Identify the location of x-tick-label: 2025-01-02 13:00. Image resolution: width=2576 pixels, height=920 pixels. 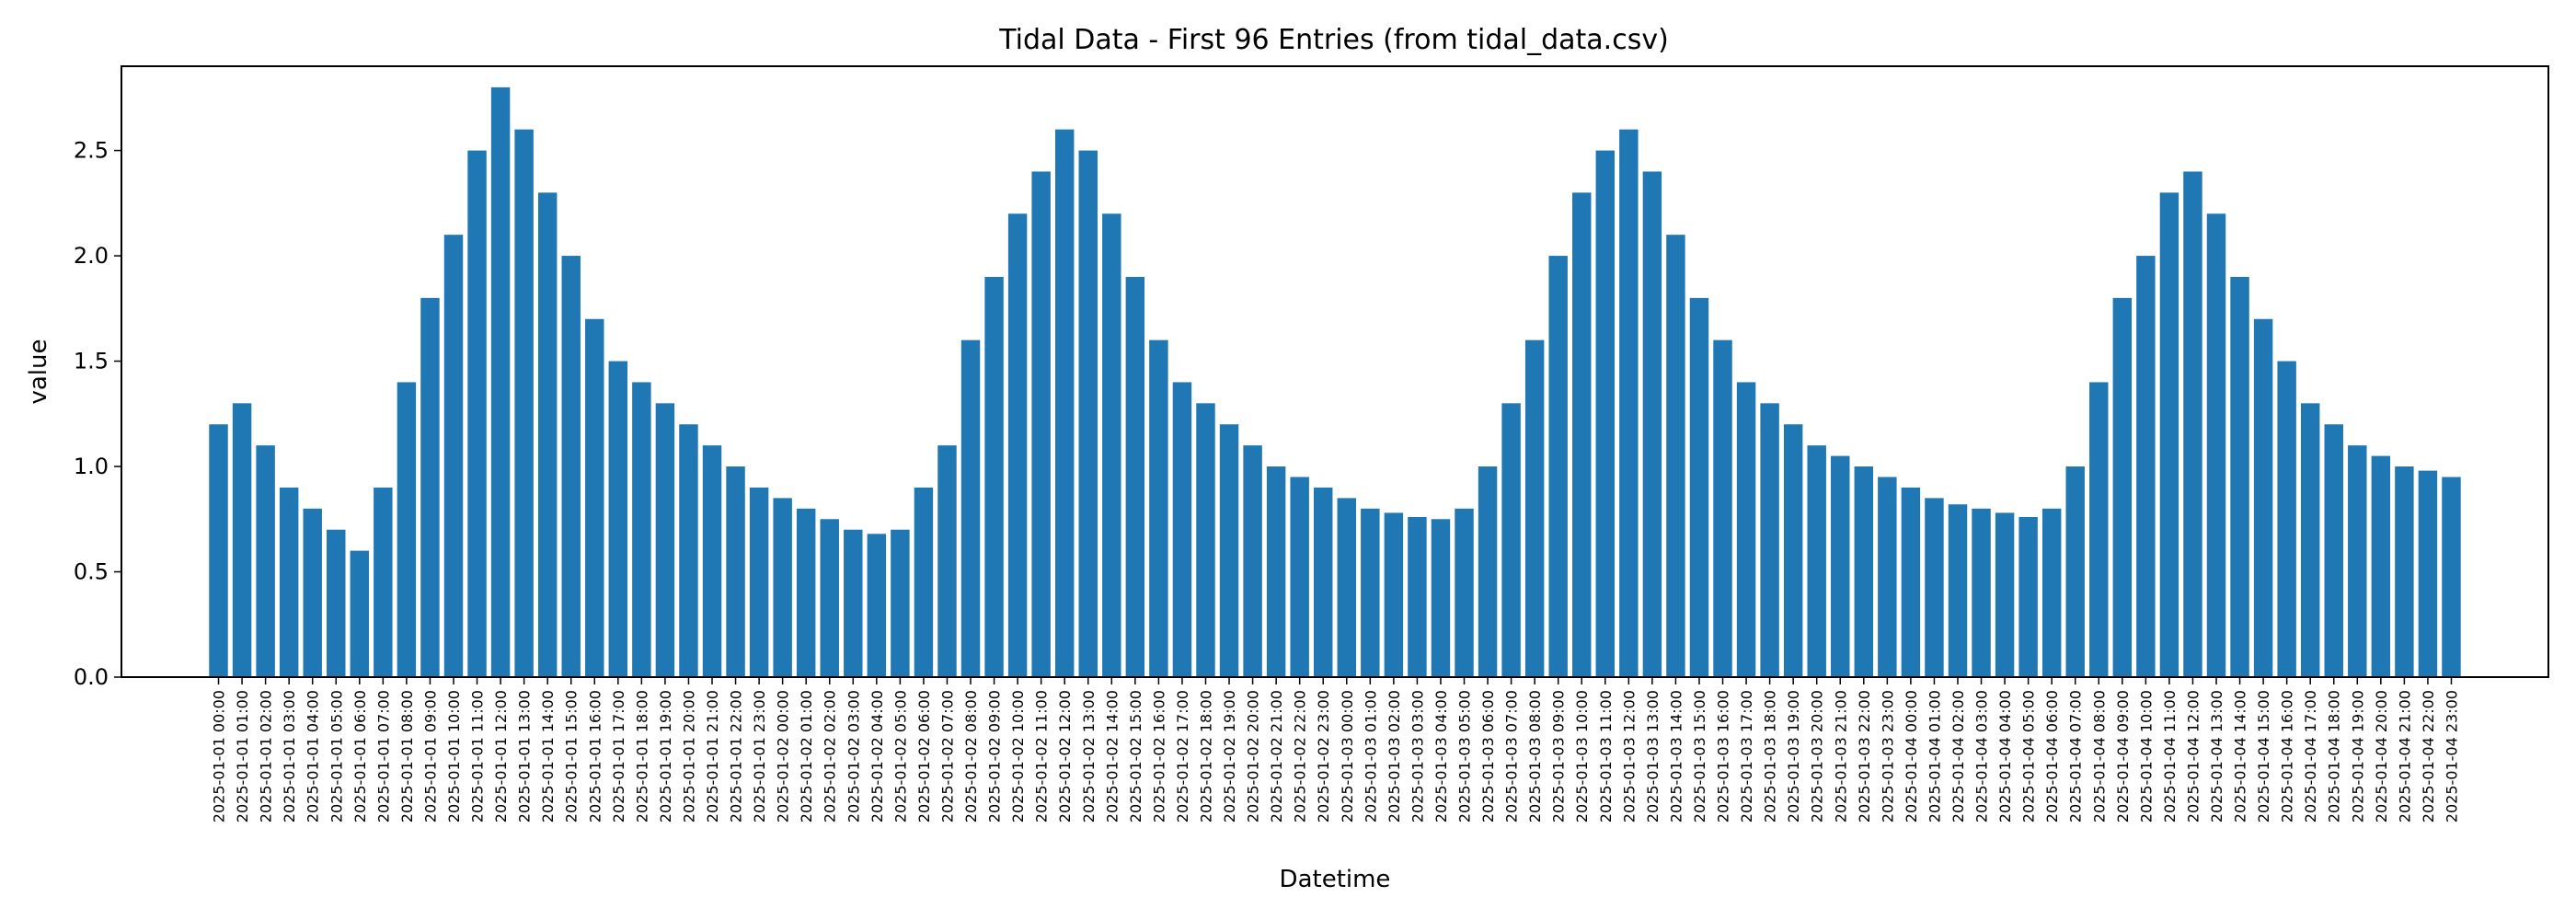
(1089, 756).